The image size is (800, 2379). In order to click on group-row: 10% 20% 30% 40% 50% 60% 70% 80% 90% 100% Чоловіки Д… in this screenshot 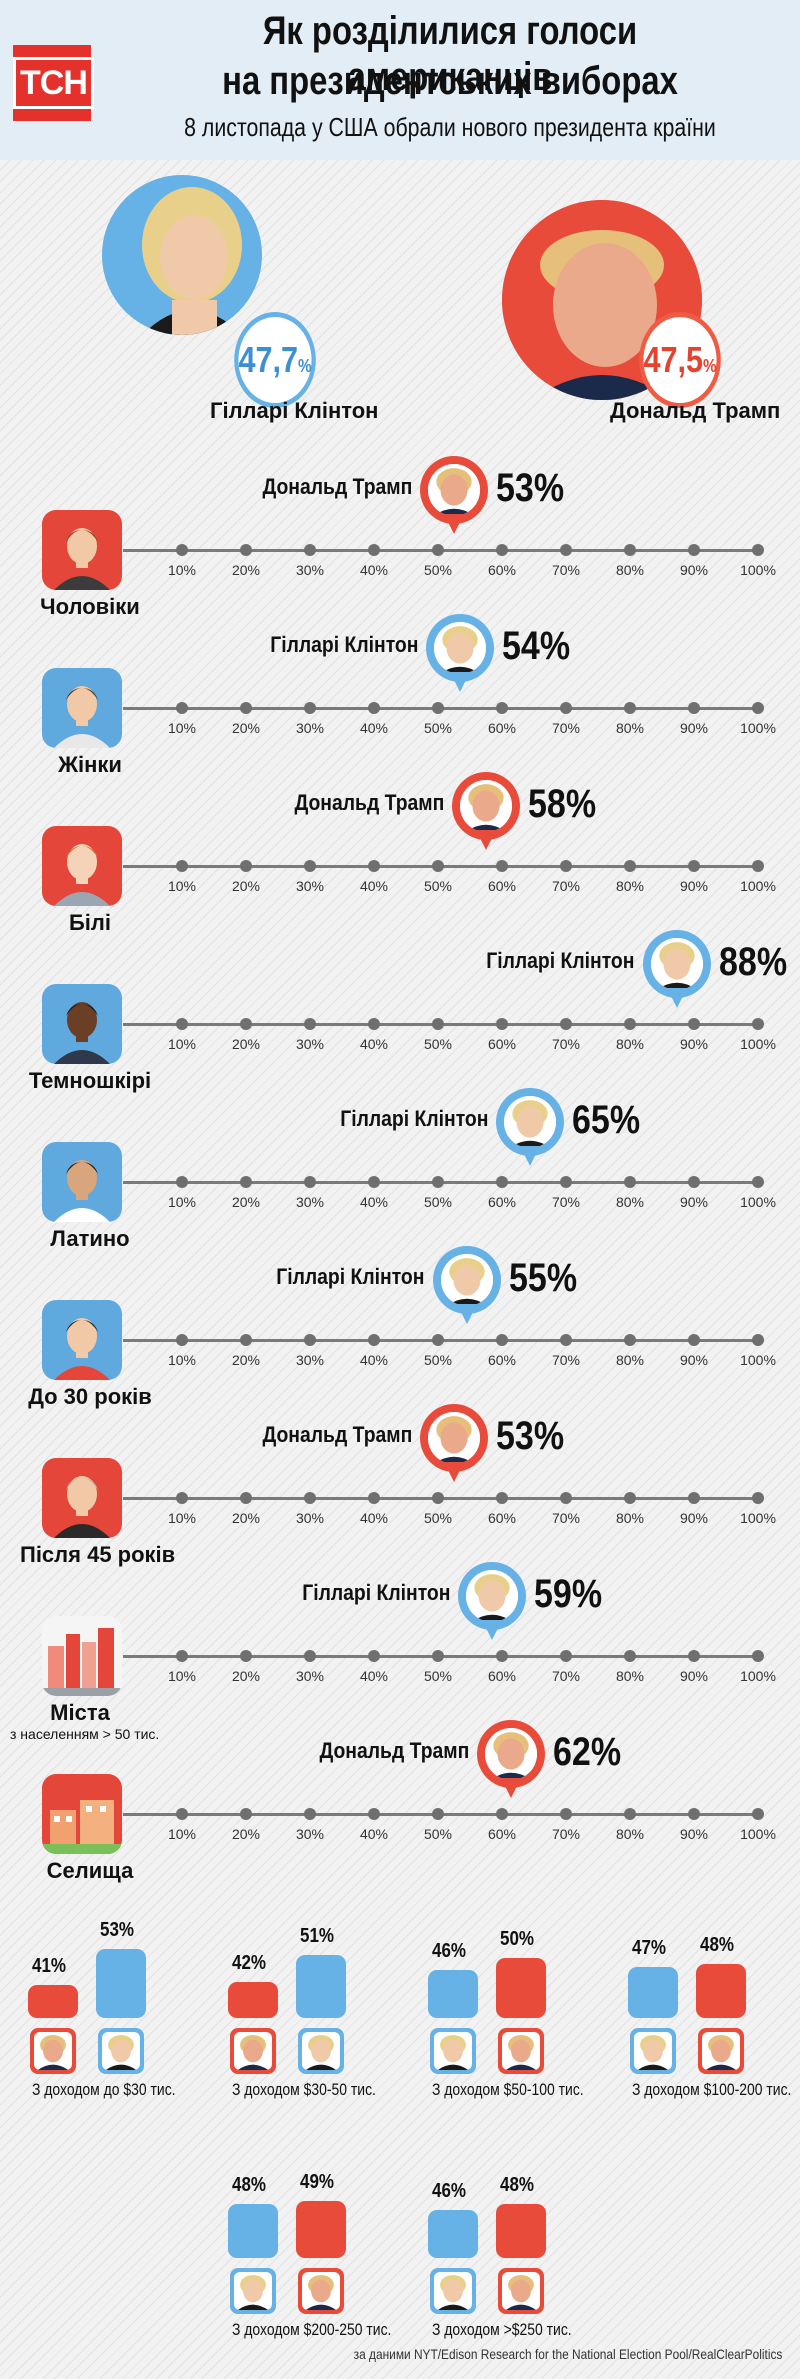, I will do `click(400, 529)`.